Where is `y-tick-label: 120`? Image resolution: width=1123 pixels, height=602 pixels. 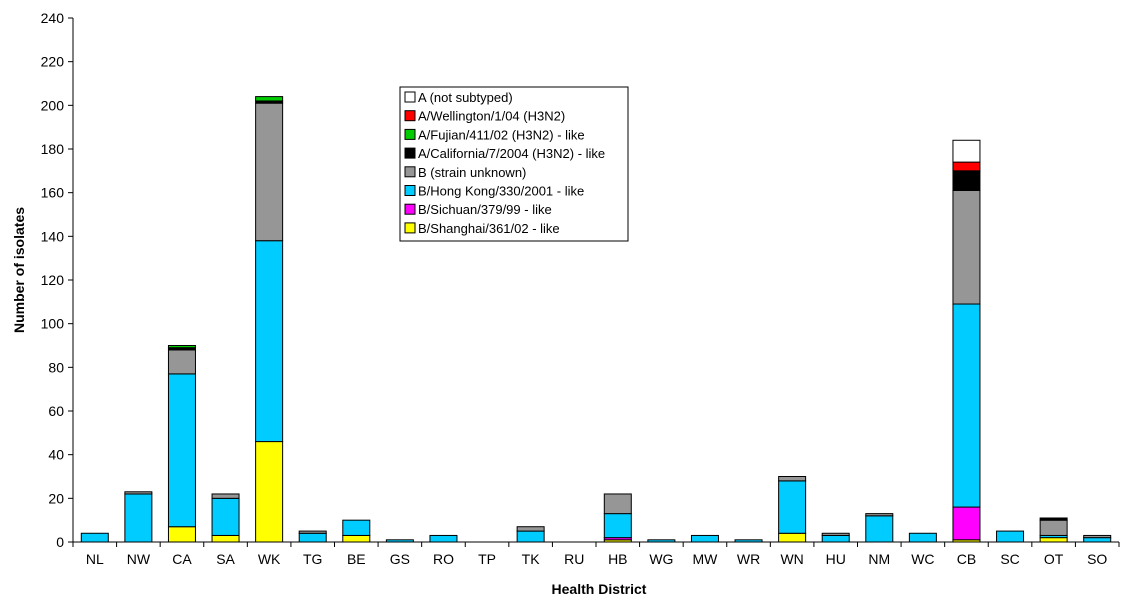 y-tick-label: 120 is located at coordinates (53, 280).